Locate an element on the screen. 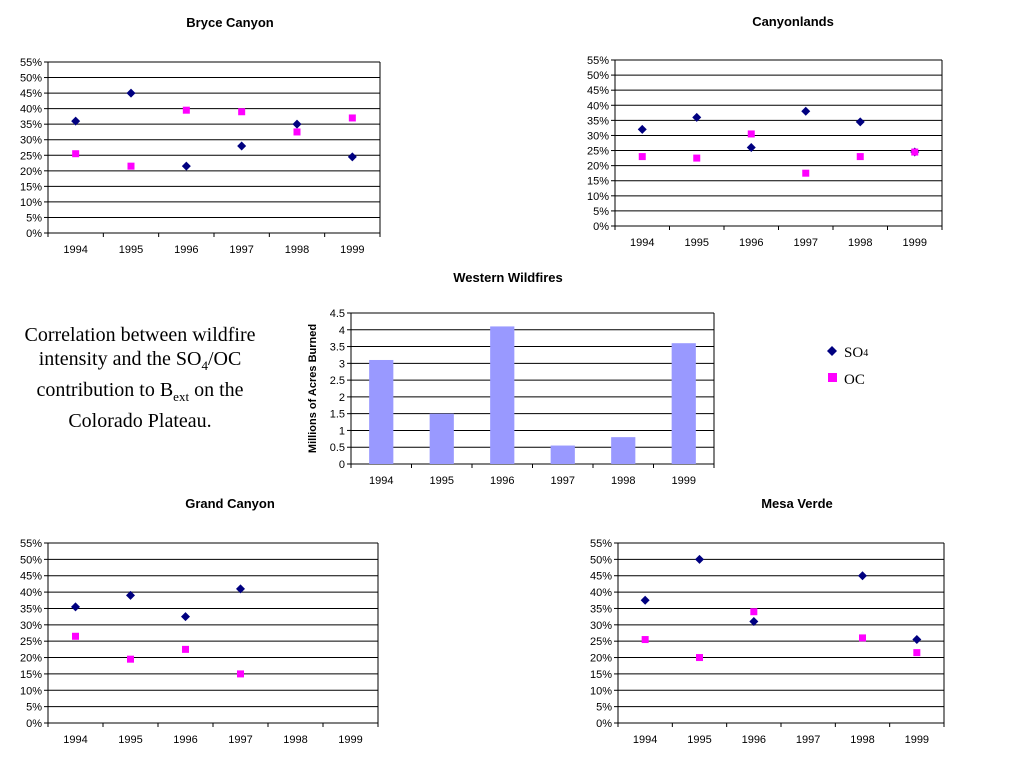 Image resolution: width=1024 pixels, height=768 pixels. caption-text: on the is located at coordinates (216, 390).